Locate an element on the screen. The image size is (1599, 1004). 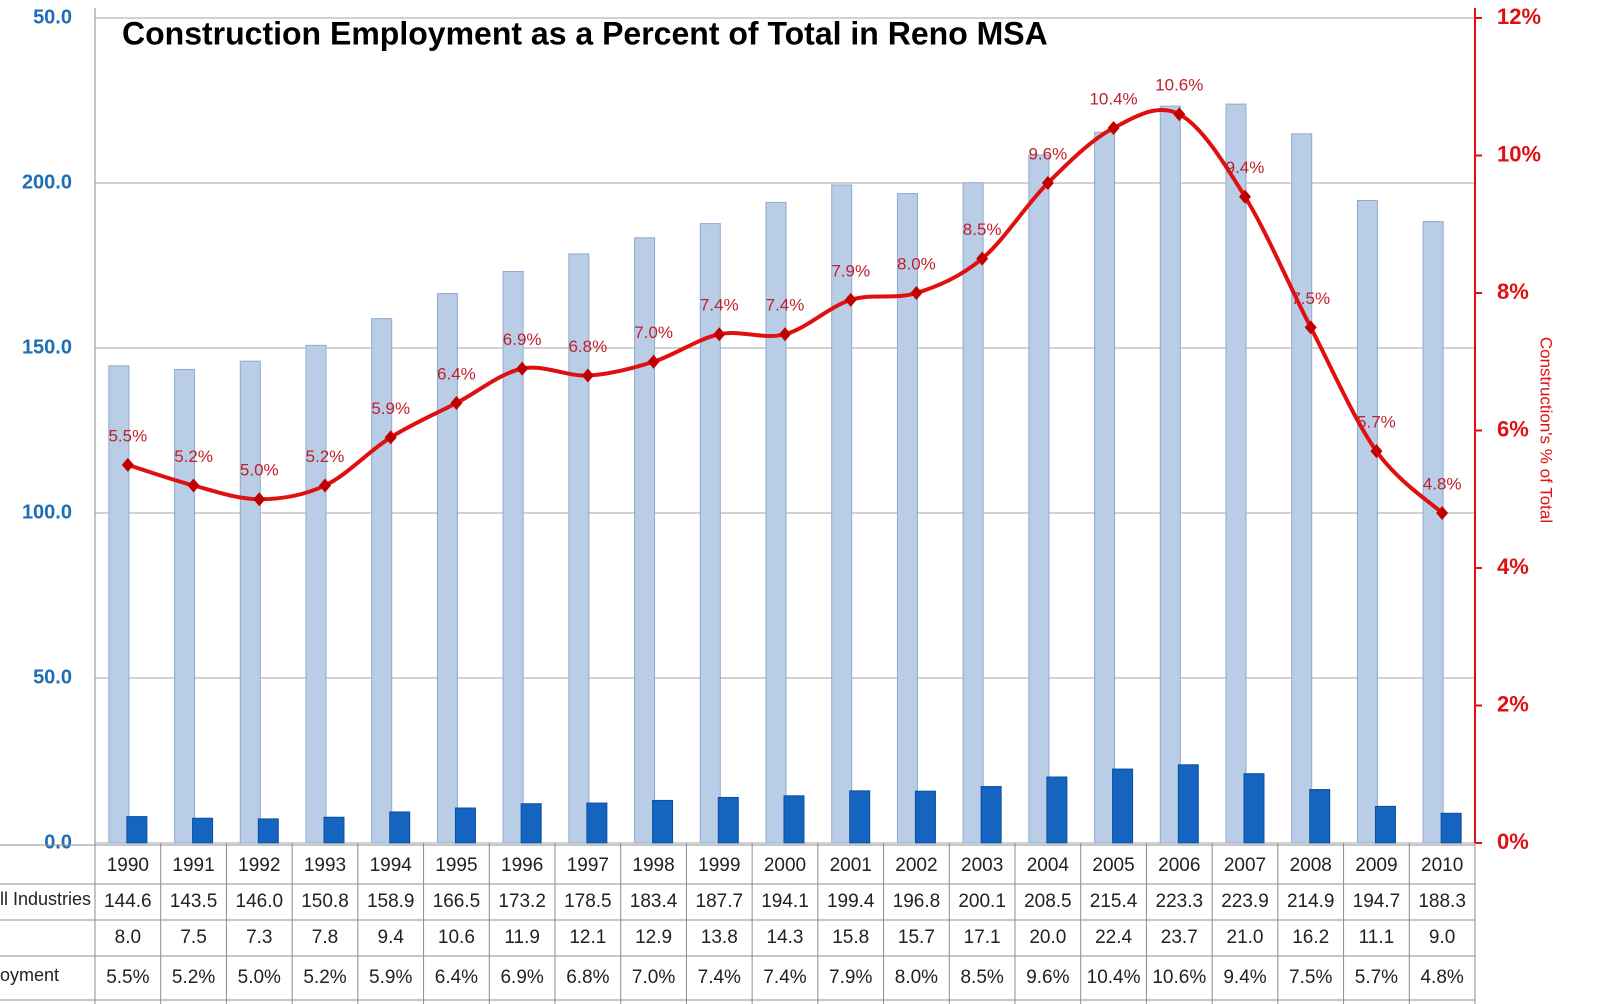
y2-tick-label: 4% is located at coordinates (1513, 566).